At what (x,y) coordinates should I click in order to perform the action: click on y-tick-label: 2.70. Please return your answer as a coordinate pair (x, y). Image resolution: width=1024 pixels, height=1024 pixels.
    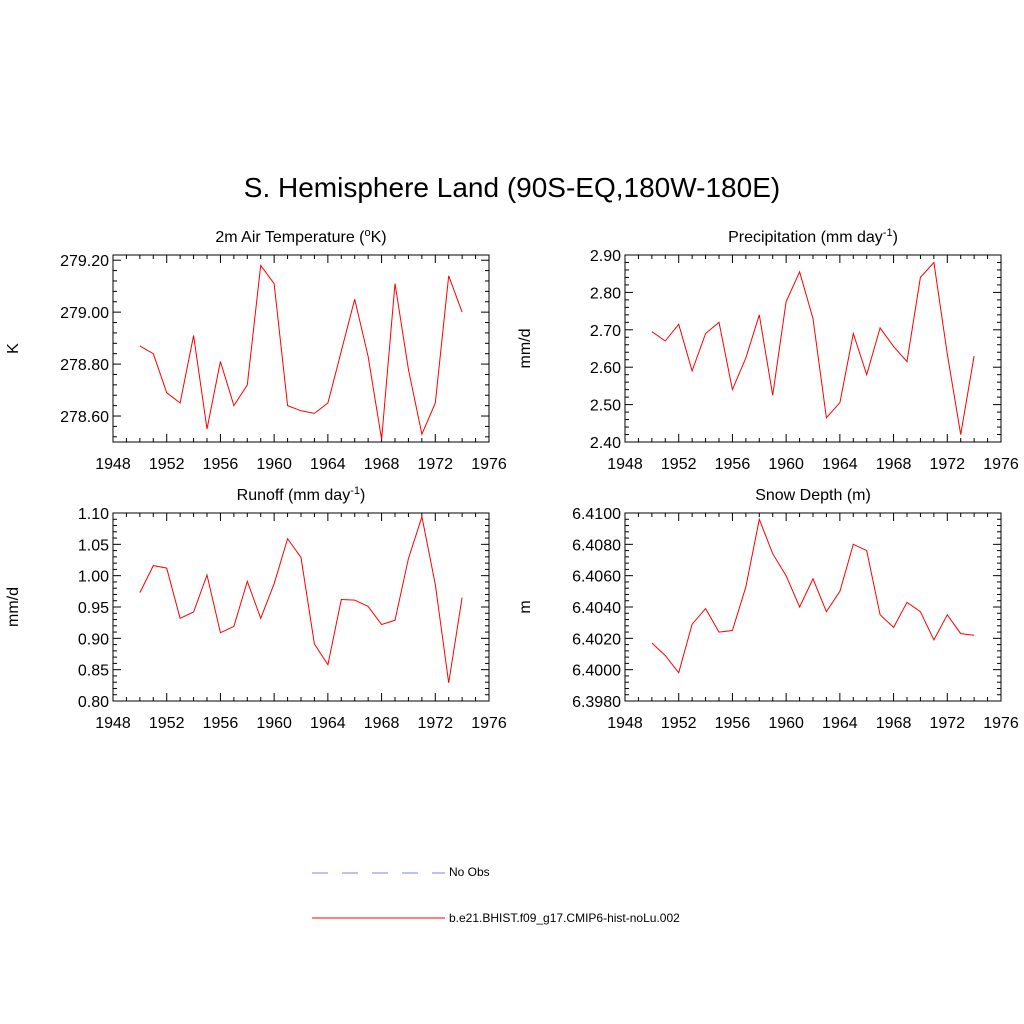
    Looking at the image, I should click on (605, 331).